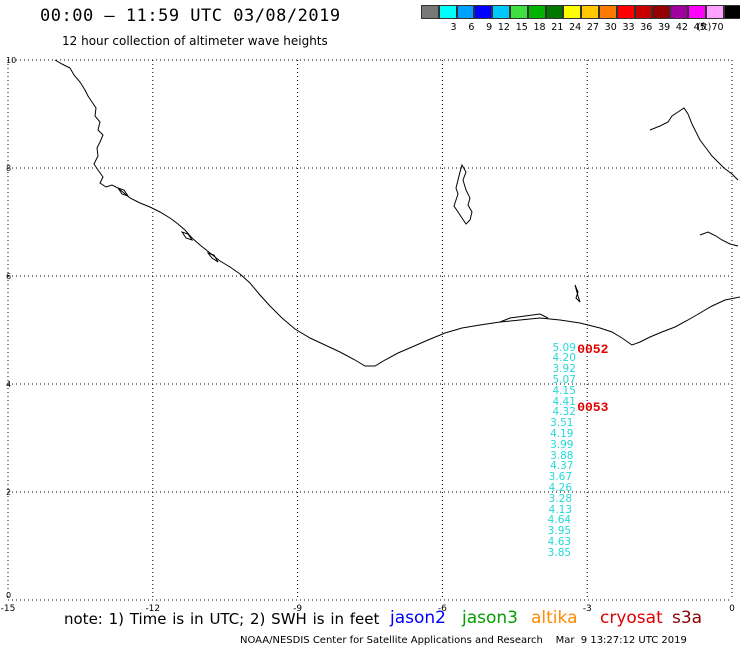 Image resolution: width=740 pixels, height=650 pixels. What do you see at coordinates (560, 477) in the screenshot?
I see `swh-value: 3.67` at bounding box center [560, 477].